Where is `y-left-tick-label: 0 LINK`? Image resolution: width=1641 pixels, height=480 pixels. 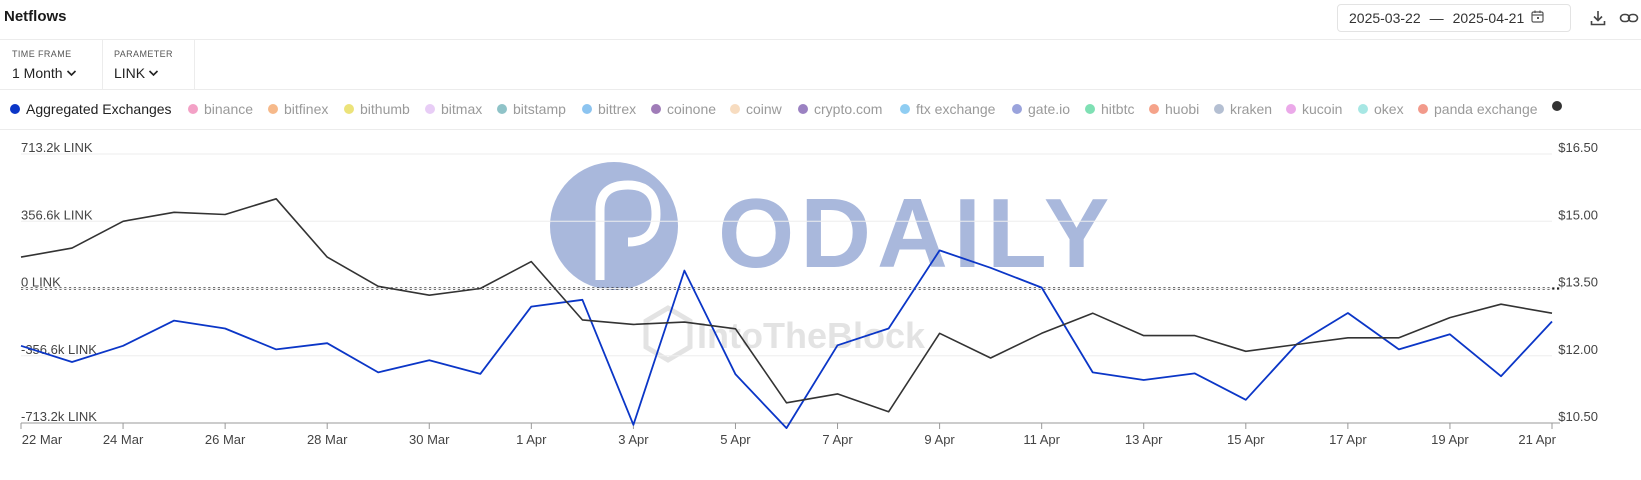
y-left-tick-label: 0 LINK is located at coordinates (41, 282).